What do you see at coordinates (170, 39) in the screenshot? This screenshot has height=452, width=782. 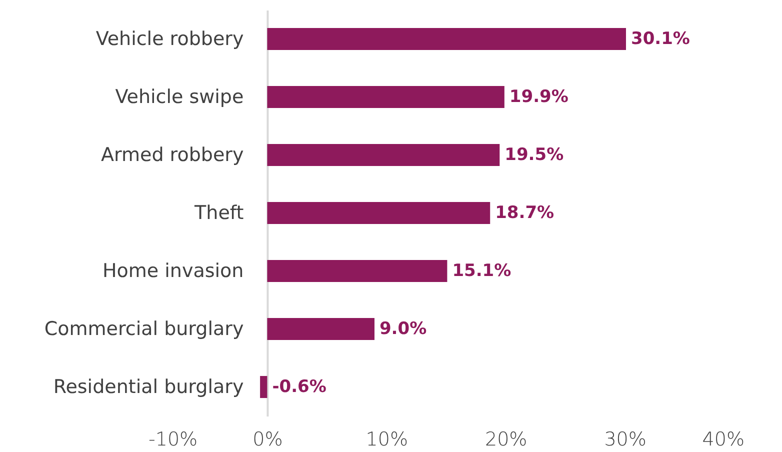 I see `y-tick-label: Vehicle robbery` at bounding box center [170, 39].